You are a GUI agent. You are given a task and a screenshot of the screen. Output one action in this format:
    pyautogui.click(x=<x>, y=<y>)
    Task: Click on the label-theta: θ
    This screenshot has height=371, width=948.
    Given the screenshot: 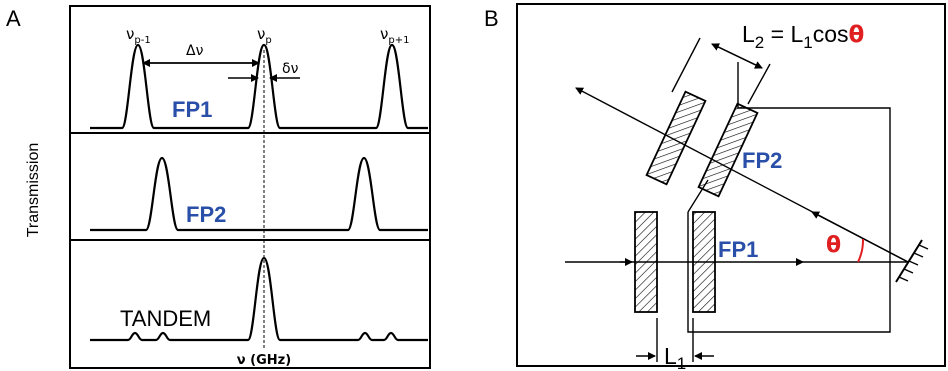 What is the action you would take?
    pyautogui.click(x=833, y=245)
    